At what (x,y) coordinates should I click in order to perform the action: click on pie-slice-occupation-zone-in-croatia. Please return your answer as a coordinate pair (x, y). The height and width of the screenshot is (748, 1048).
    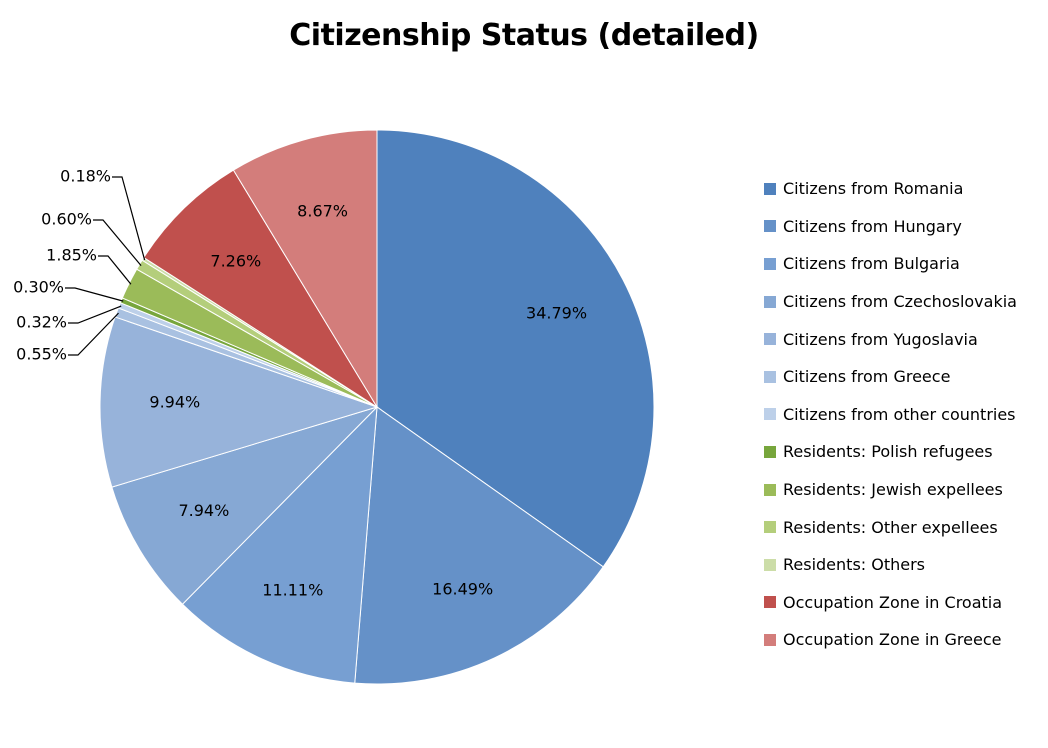
    Looking at the image, I should click on (260, 288).